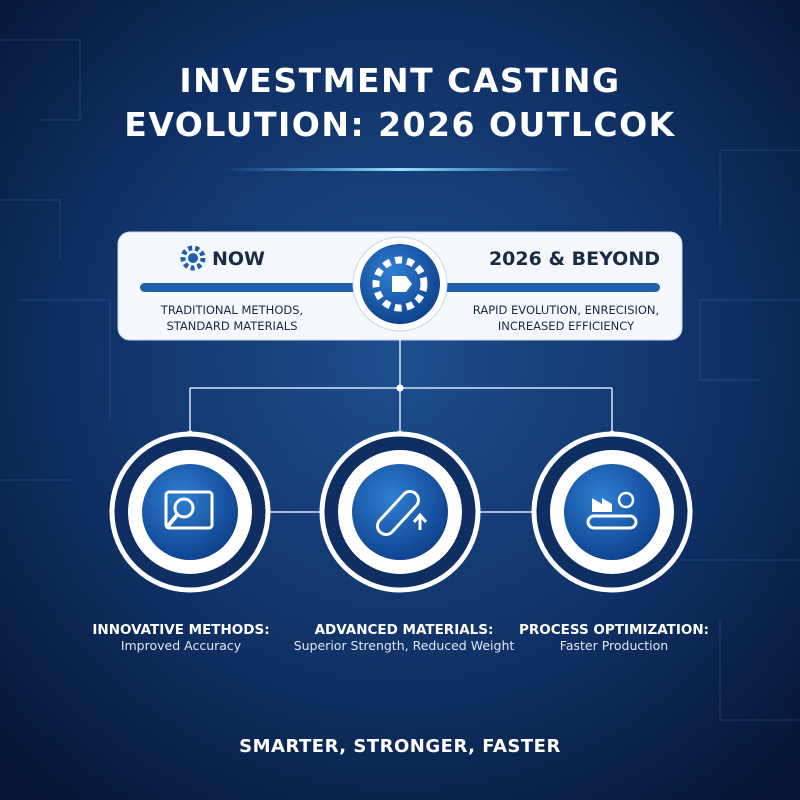 This screenshot has width=800, height=800. Describe the element at coordinates (399, 80) in the screenshot. I see `title-line: INVESTMENT CASTING` at that location.